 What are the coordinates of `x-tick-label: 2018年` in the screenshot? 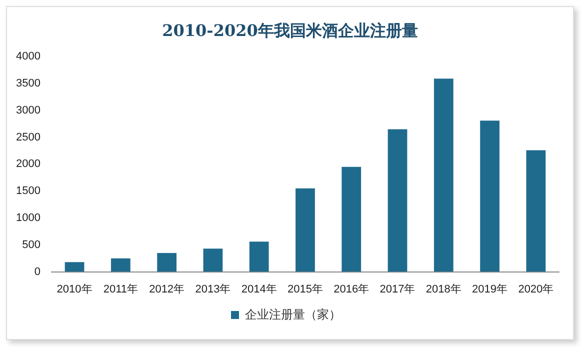 It's located at (444, 289).